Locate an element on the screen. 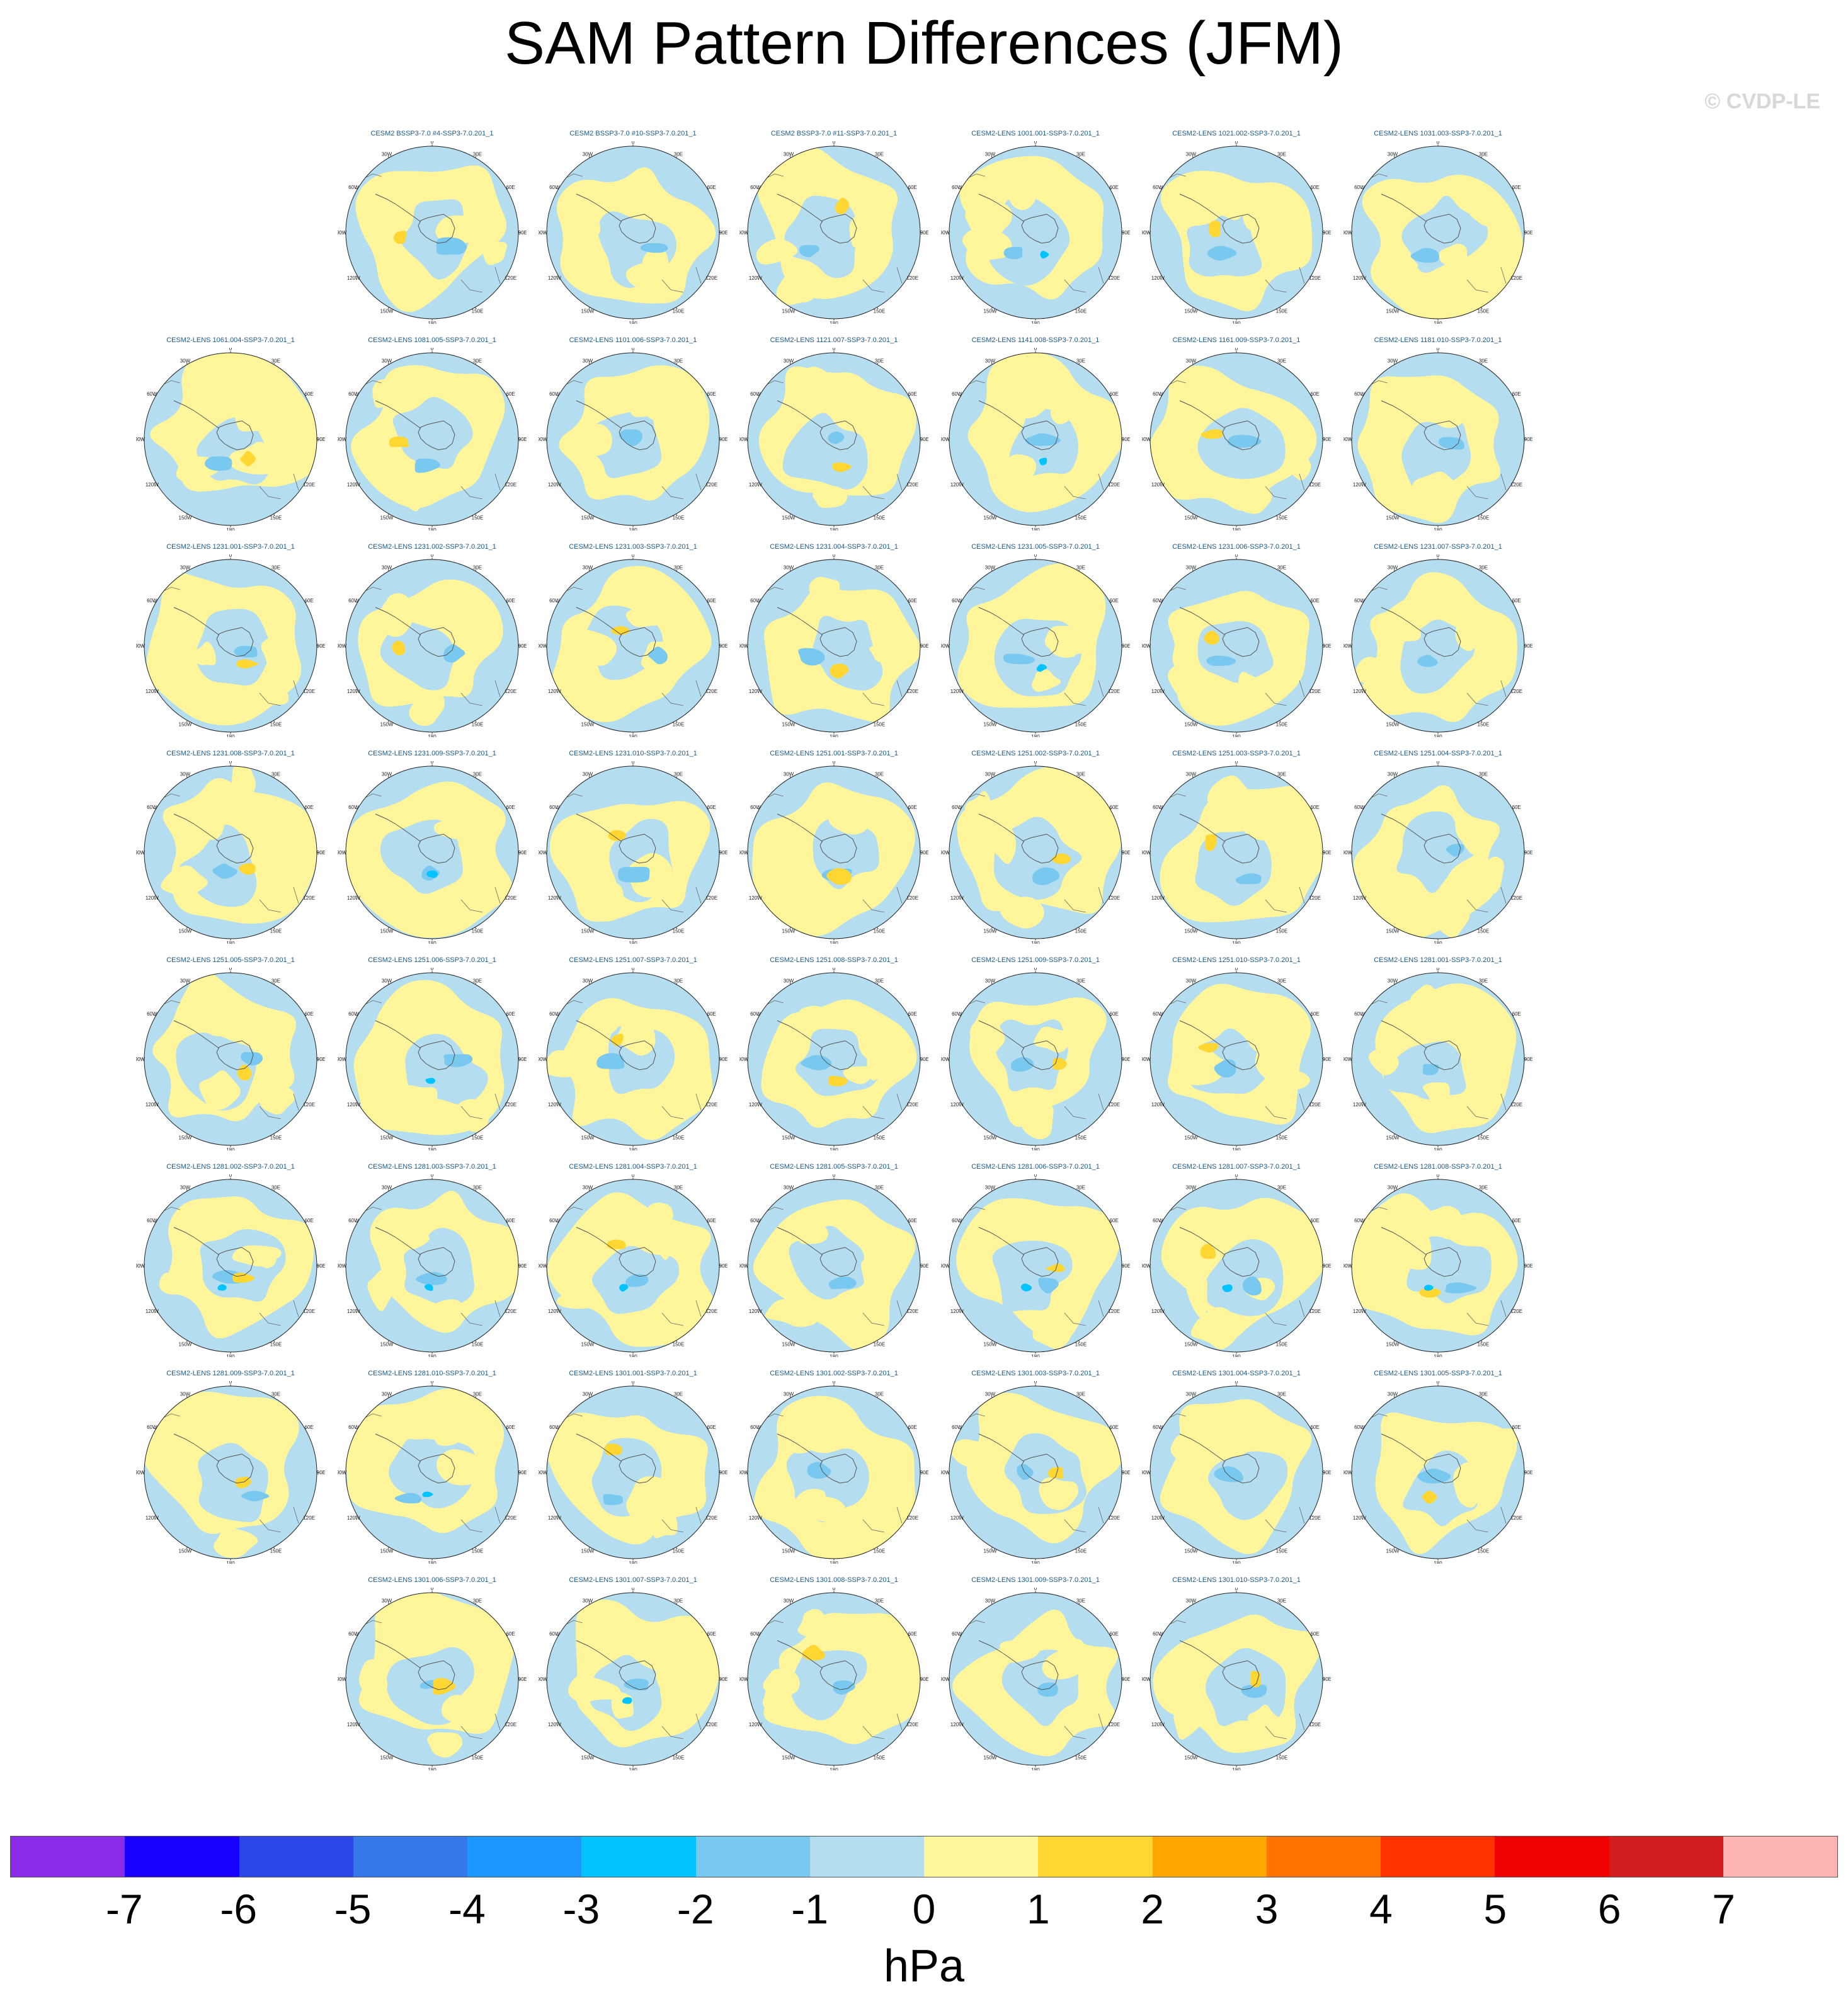 This screenshot has height=1994, width=1848. longitude-label: 180 is located at coordinates (1035, 1148).